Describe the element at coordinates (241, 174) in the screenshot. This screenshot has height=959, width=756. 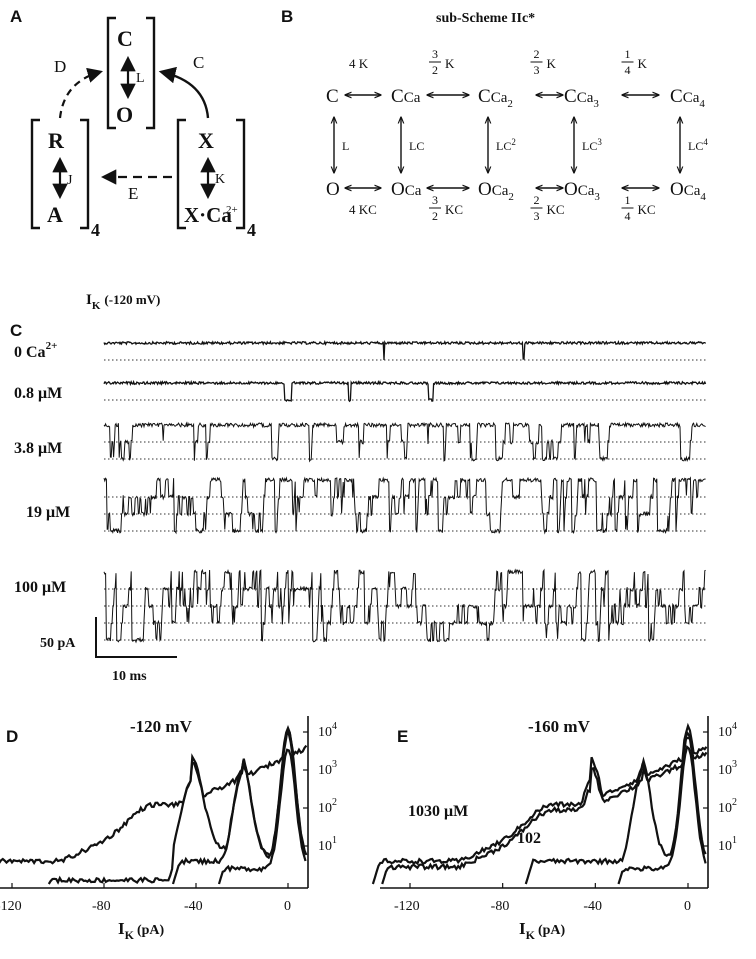
I see `bracket-x-right` at that location.